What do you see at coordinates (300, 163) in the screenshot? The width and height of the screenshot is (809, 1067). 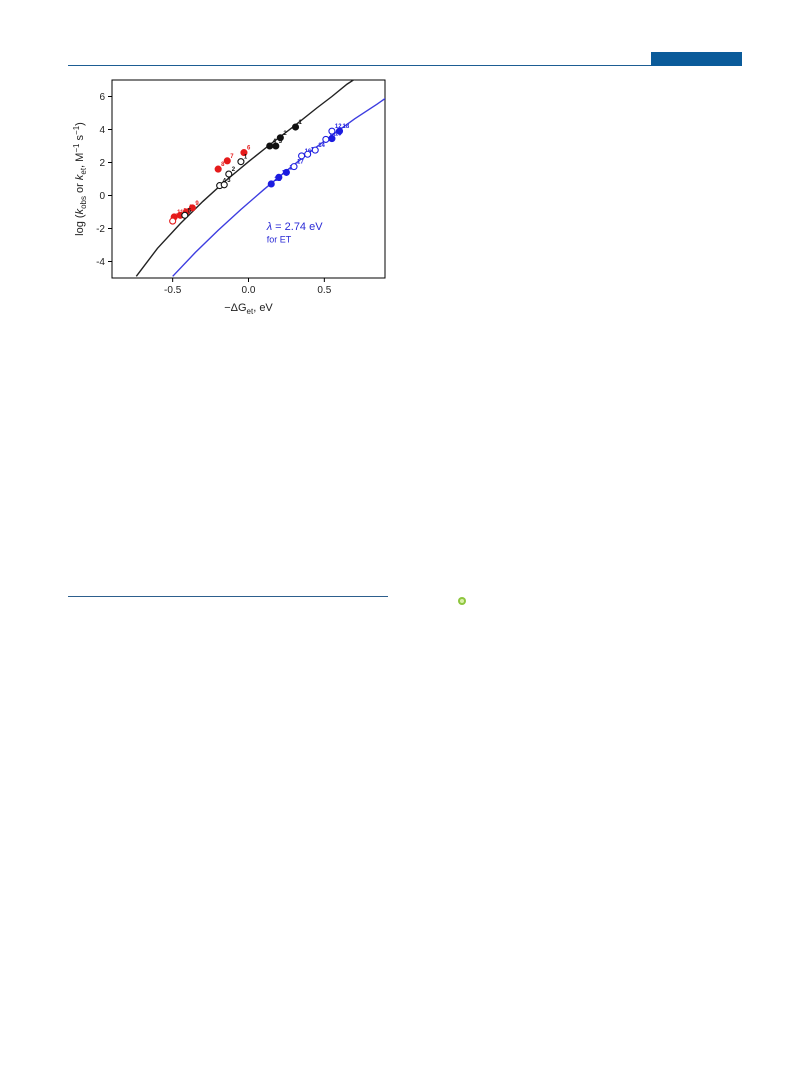 I see `data-point-label: 17` at bounding box center [300, 163].